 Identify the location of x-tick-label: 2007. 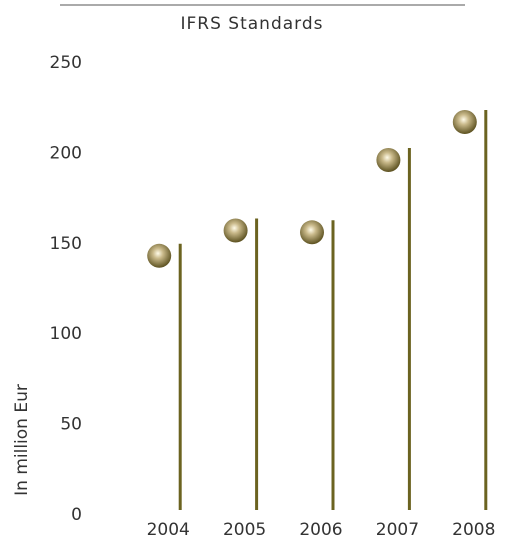
(397, 530).